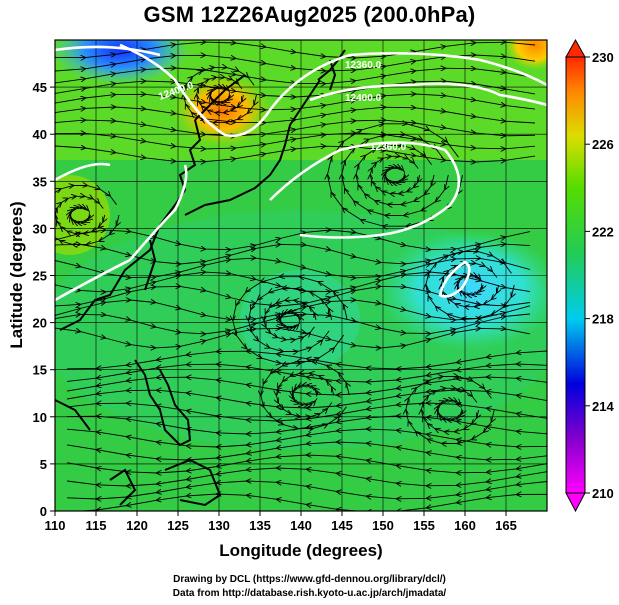  Describe the element at coordinates (137, 525) in the screenshot. I see `x-tick-label: 120` at that location.